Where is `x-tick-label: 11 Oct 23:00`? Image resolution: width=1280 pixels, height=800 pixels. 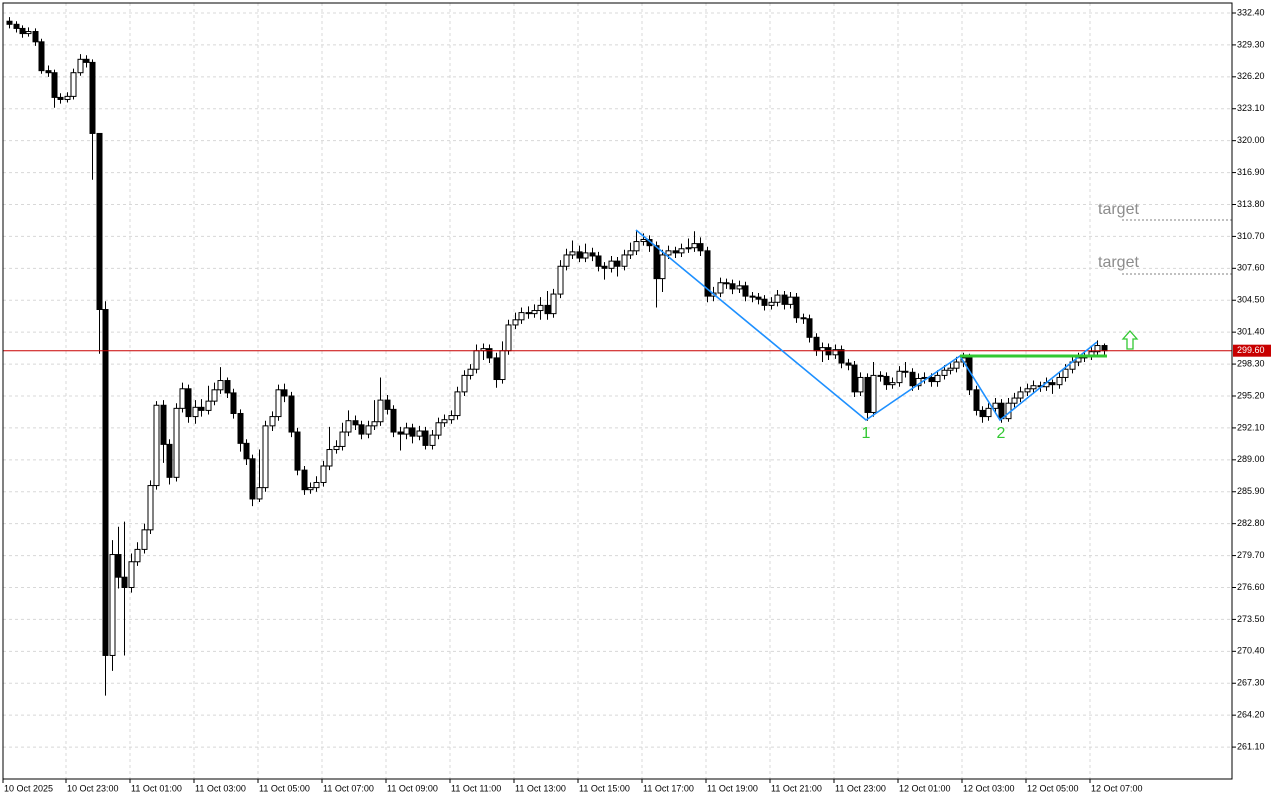 x-tick-label: 11 Oct 23:00 is located at coordinates (860, 788).